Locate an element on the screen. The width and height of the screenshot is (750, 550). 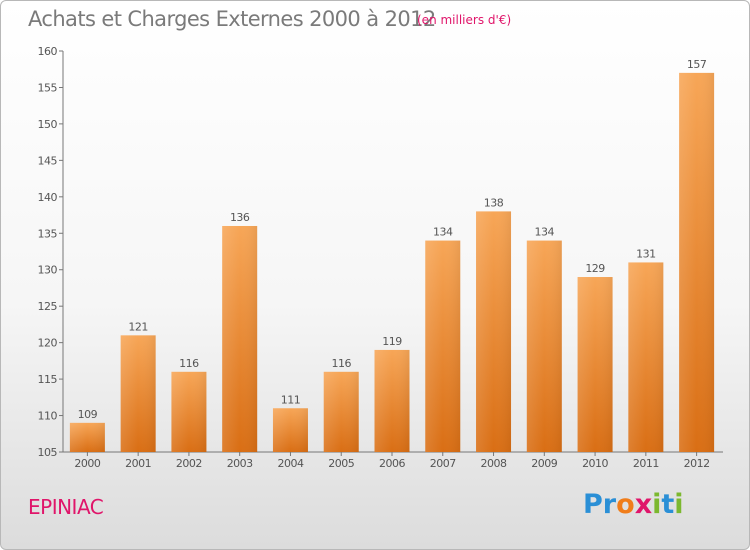
logo-letter: P is located at coordinates (593, 504).